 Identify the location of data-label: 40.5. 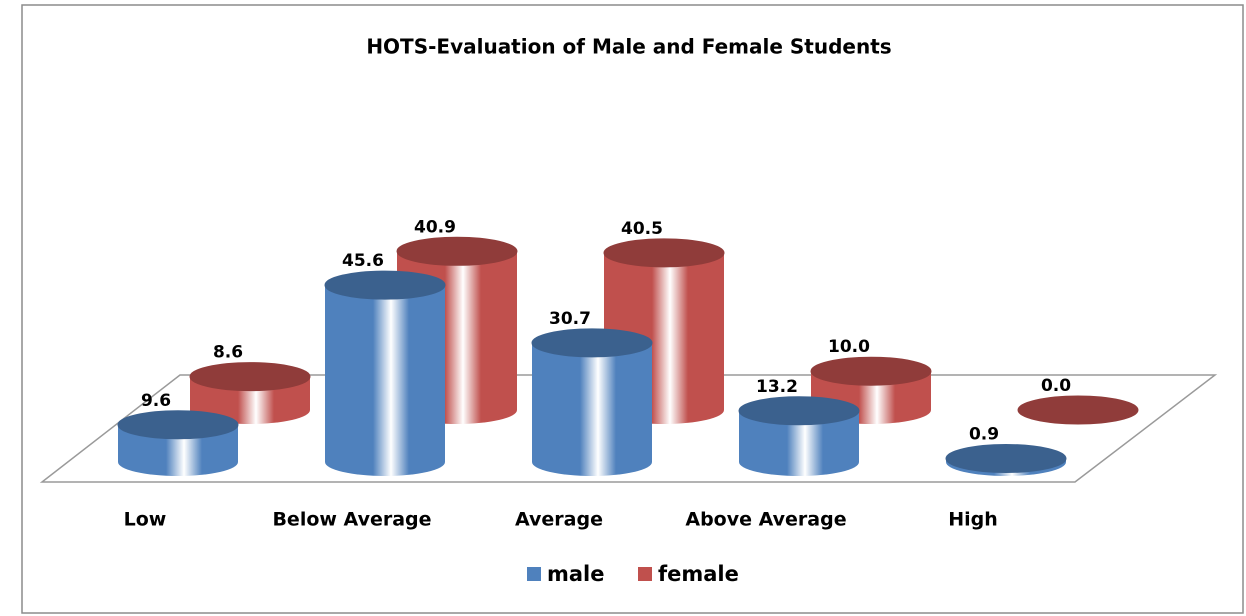
(642, 229).